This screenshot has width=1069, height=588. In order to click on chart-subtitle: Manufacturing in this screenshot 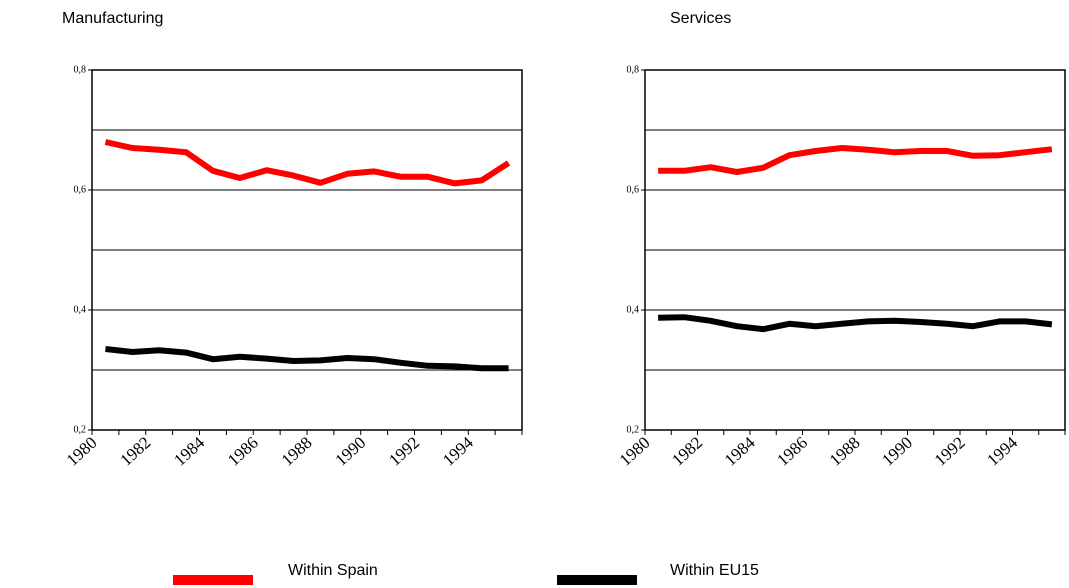, I will do `click(112, 18)`.